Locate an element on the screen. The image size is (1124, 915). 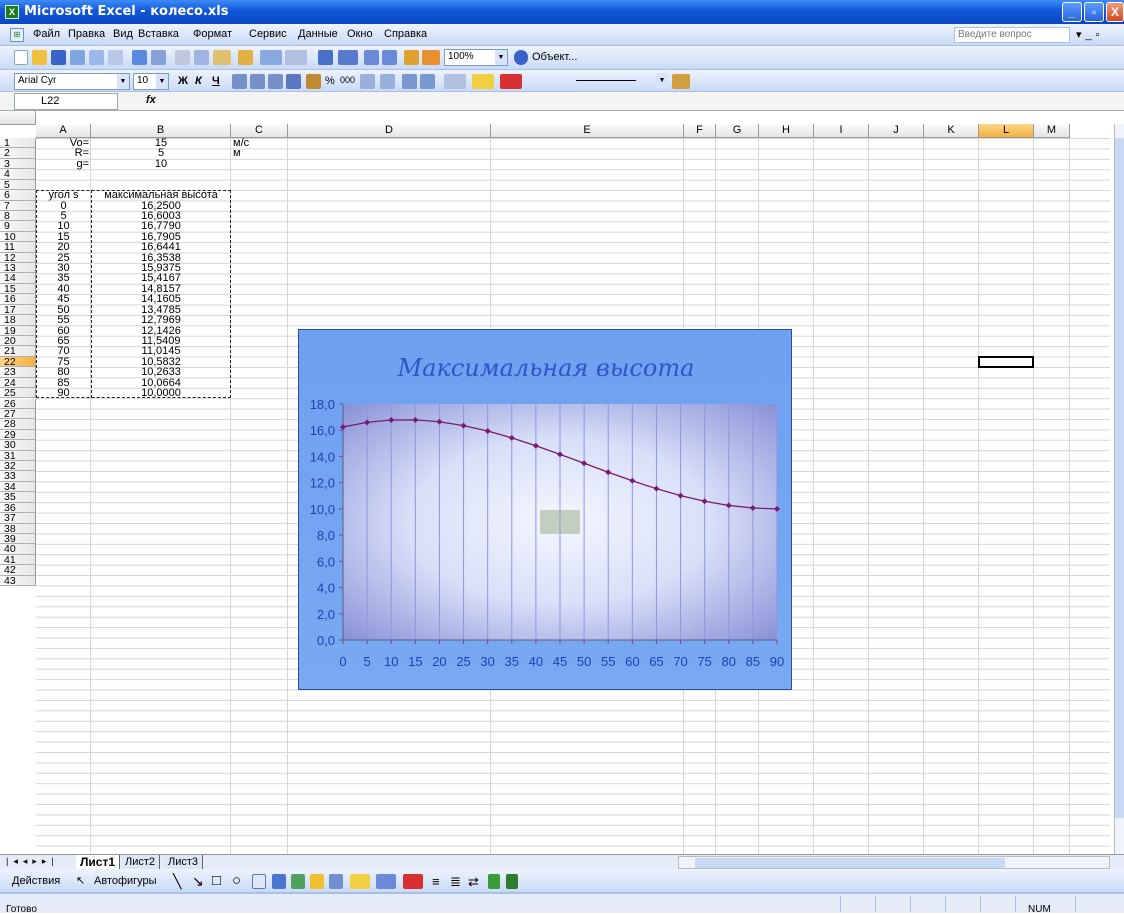
line-style-icon is located at coordinates (606, 80).